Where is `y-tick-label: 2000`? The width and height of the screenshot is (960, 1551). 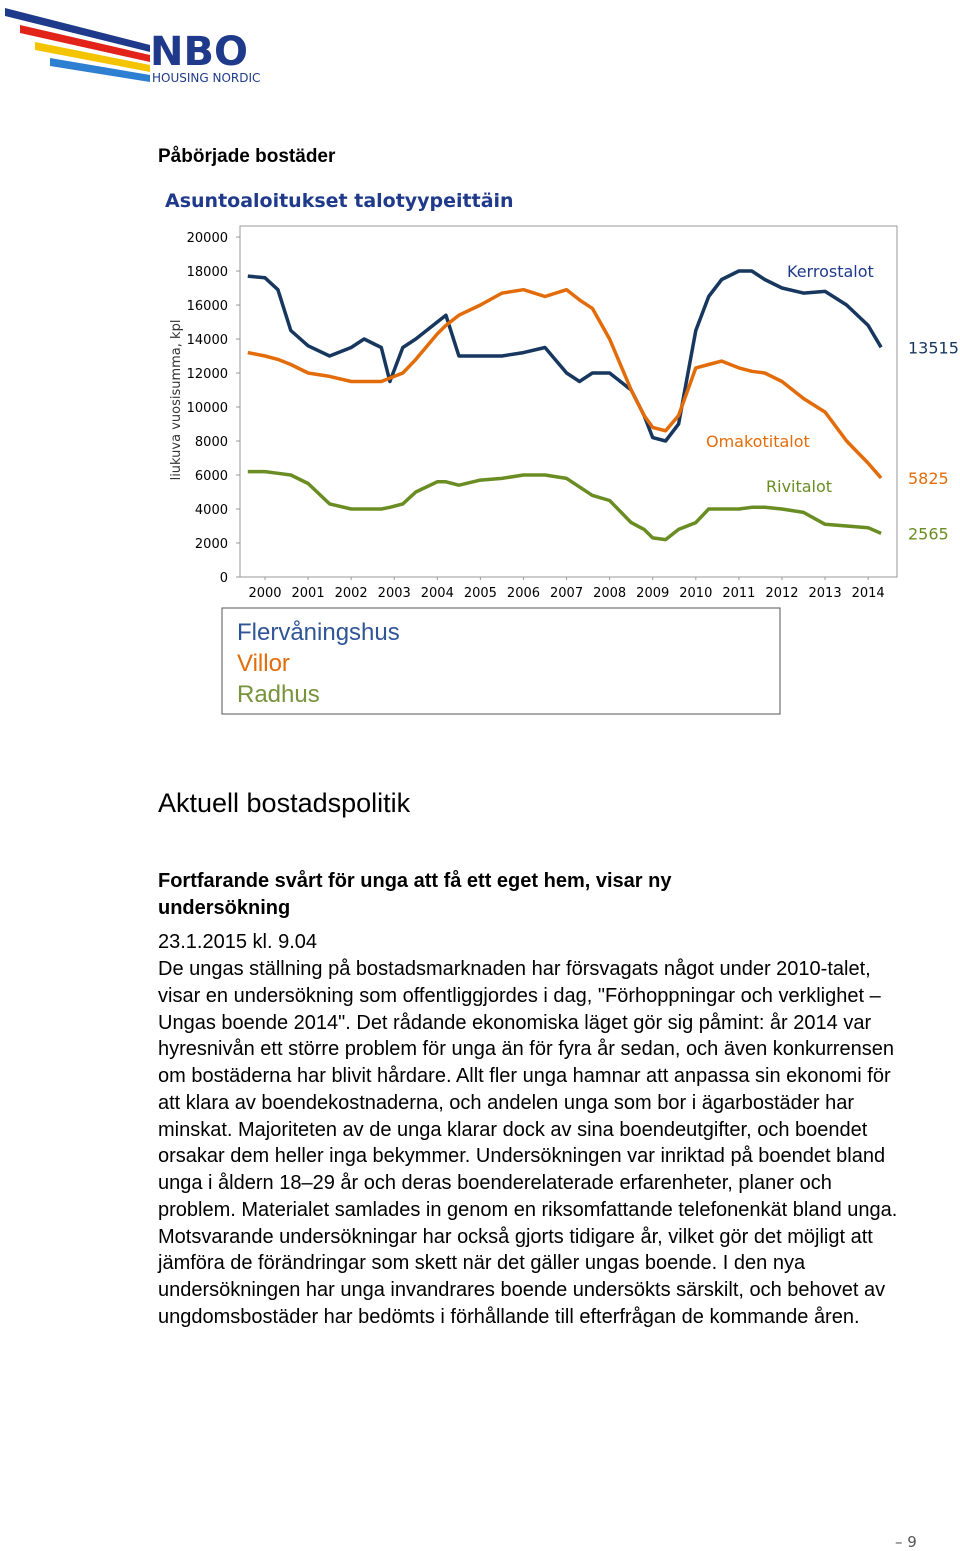
y-tick-label: 2000 is located at coordinates (211, 544).